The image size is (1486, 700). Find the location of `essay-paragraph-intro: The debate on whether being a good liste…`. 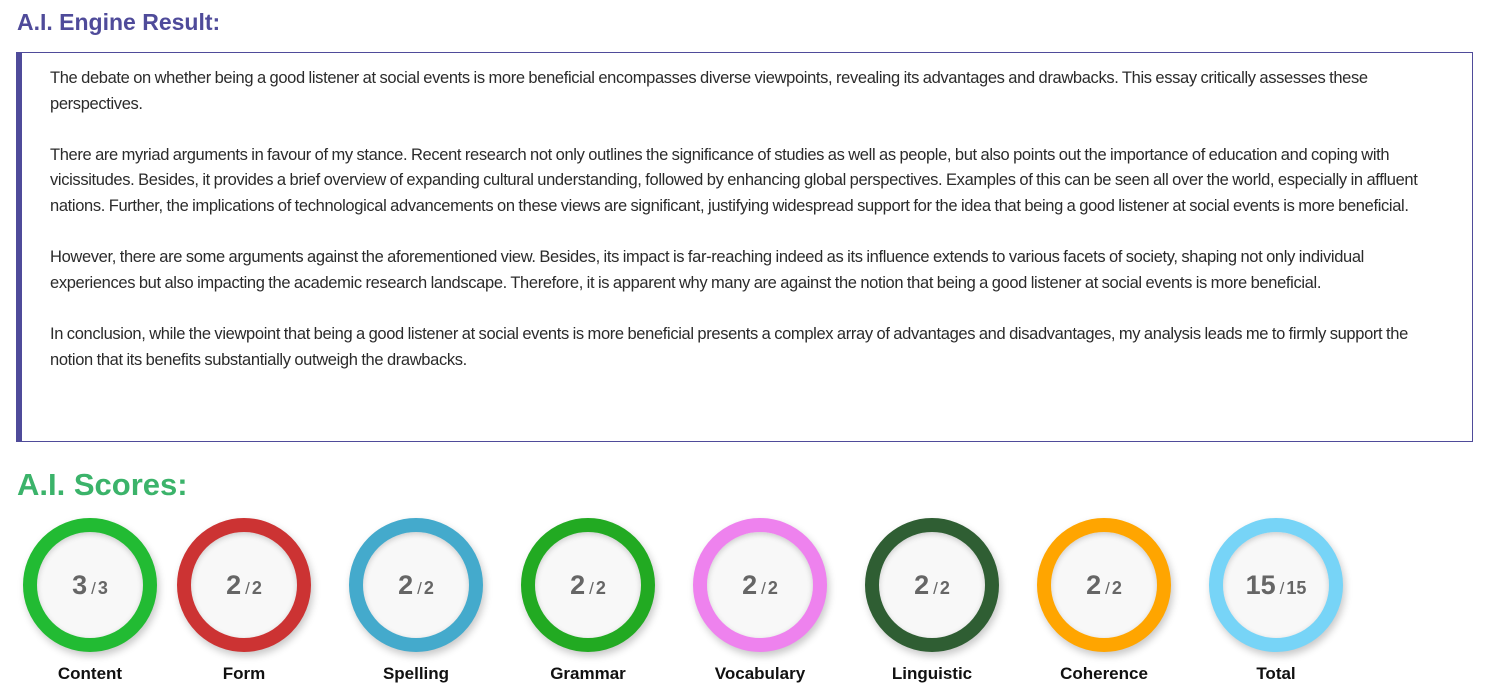

essay-paragraph-intro: The debate on whether being a good liste… is located at coordinates (709, 91).